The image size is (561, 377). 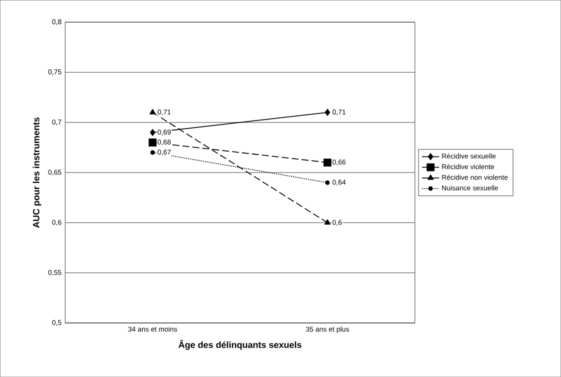 I want to click on y-axis-title: AUC pour les instruments, so click(x=37, y=172).